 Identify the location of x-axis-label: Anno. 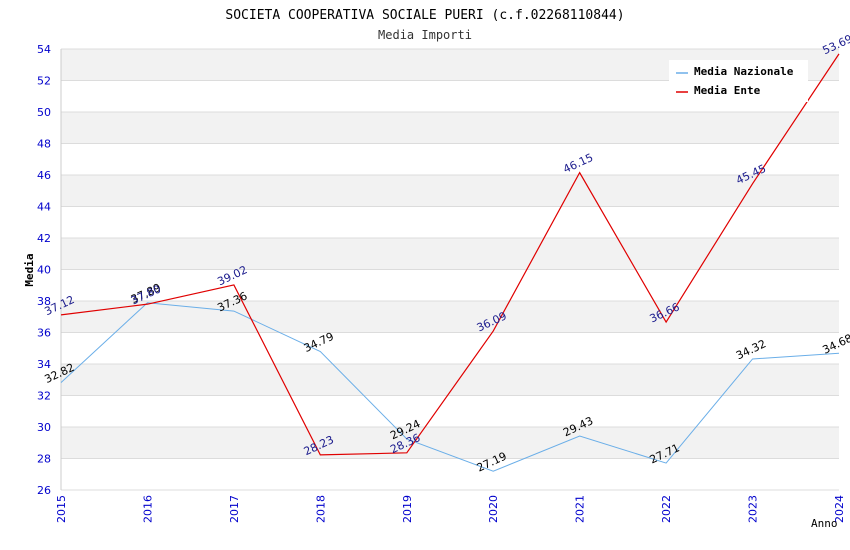
(824, 523).